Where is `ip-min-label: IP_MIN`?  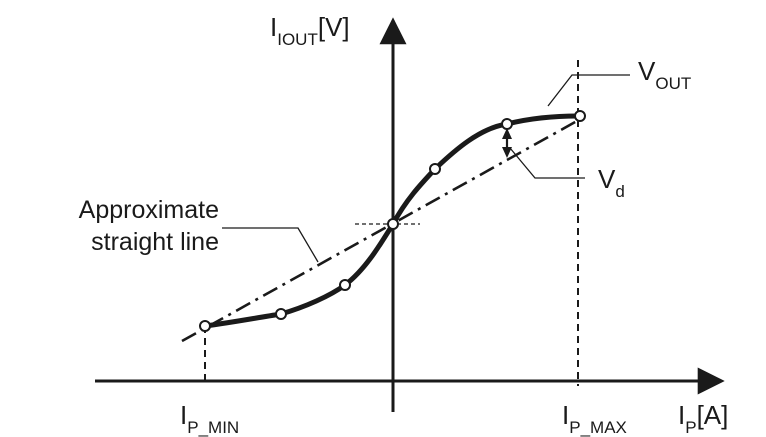
ip-min-label: IP_MIN is located at coordinates (209, 418).